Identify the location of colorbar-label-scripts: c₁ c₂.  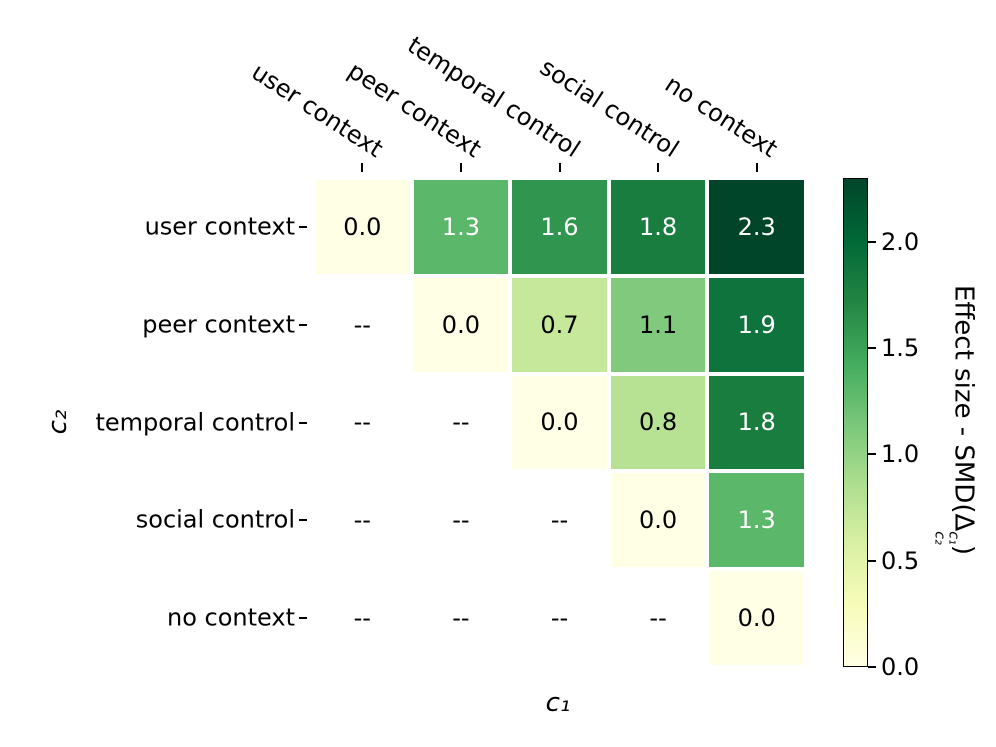
(946, 538).